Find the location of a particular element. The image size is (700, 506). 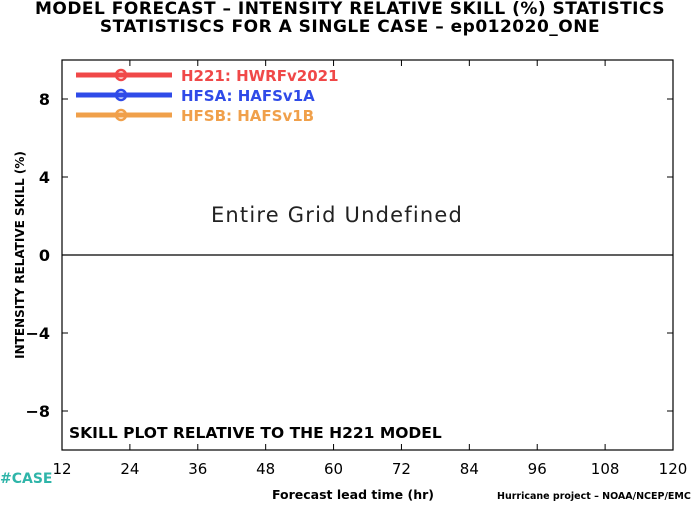

x-tick-label: 84 is located at coordinates (469, 469).